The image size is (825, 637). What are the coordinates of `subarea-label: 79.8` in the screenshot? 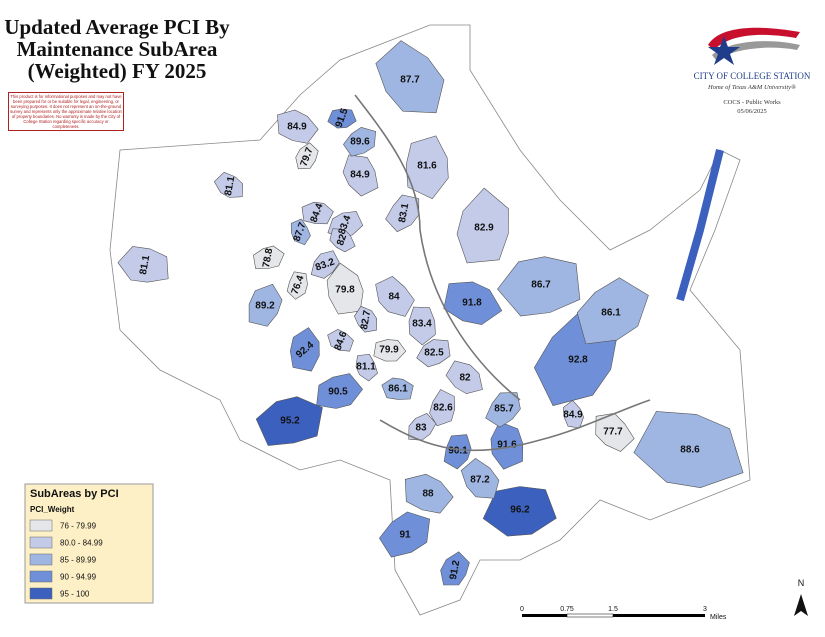 It's located at (345, 290).